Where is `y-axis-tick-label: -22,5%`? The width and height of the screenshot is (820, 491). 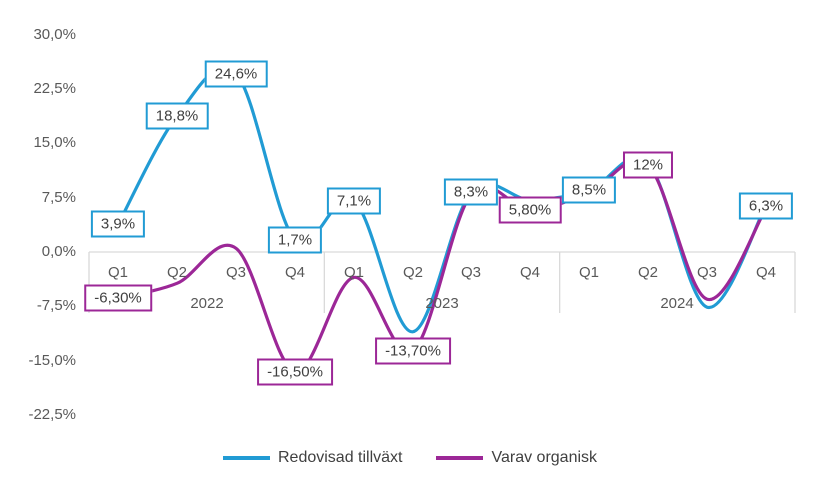 y-axis-tick-label: -22,5% is located at coordinates (52, 414).